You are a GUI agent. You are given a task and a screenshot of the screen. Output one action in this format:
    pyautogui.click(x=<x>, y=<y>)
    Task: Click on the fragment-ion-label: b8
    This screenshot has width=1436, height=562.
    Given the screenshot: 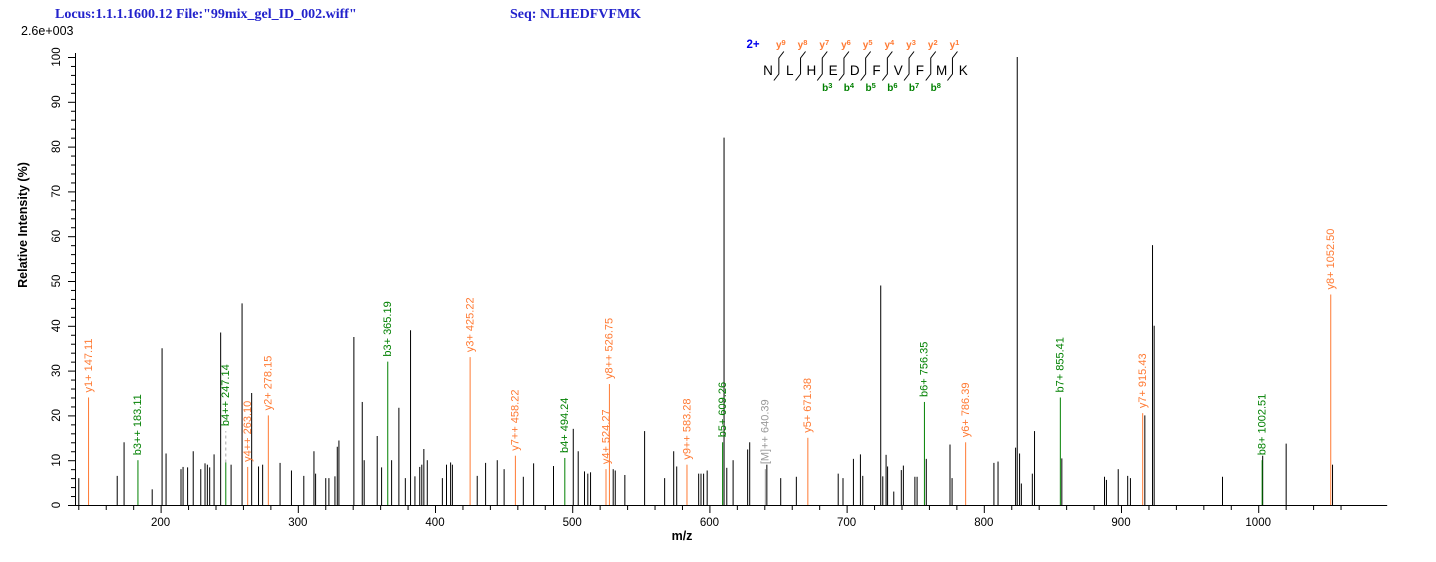 What is the action you would take?
    pyautogui.click(x=936, y=87)
    